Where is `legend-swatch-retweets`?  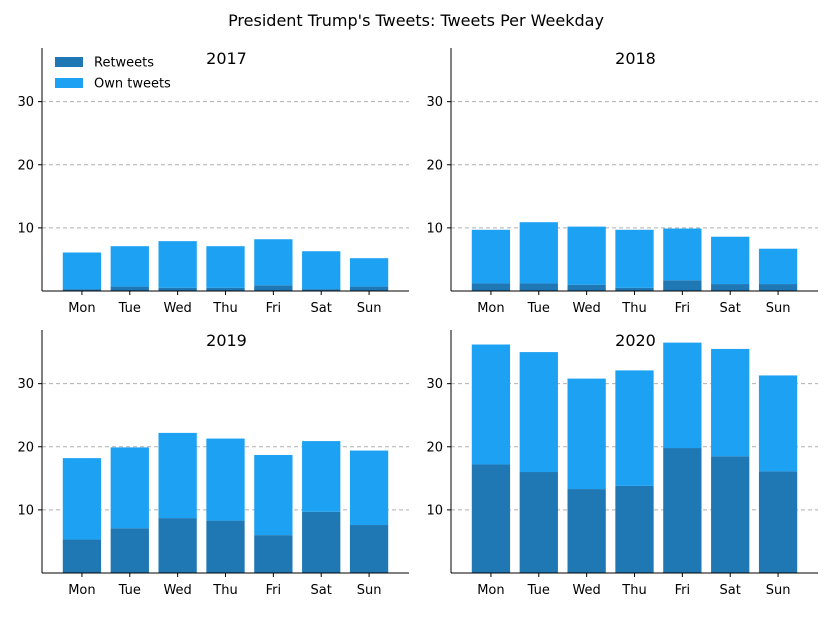
legend-swatch-retweets is located at coordinates (69, 62).